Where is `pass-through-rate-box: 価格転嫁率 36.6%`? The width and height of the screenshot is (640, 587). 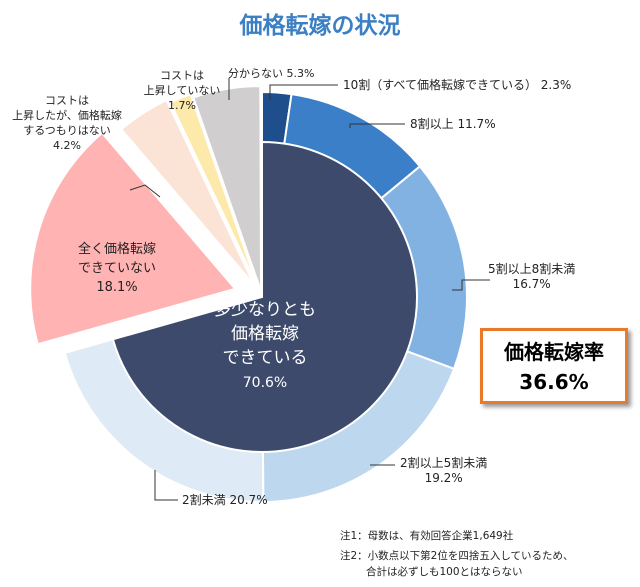 pass-through-rate-box: 価格転嫁率 36.6% is located at coordinates (554, 366).